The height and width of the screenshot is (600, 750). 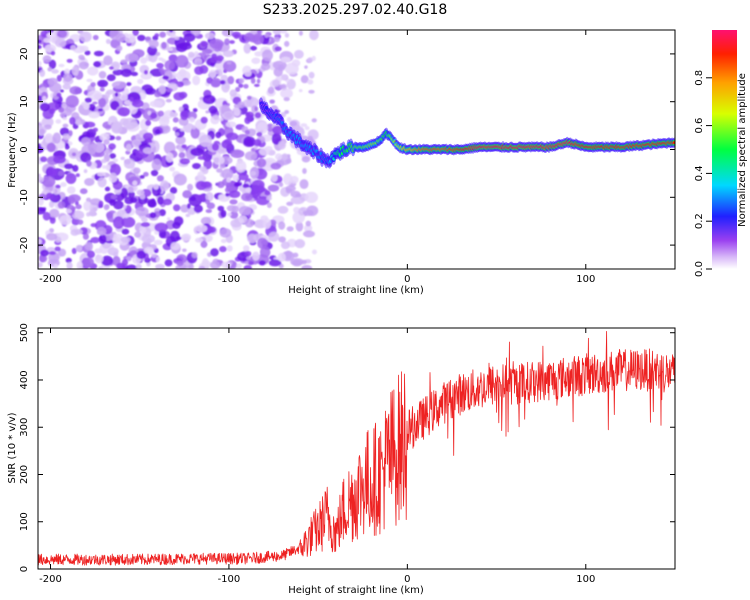 I want to click on colorbar-tick-label: 0.0, so click(x=699, y=269).